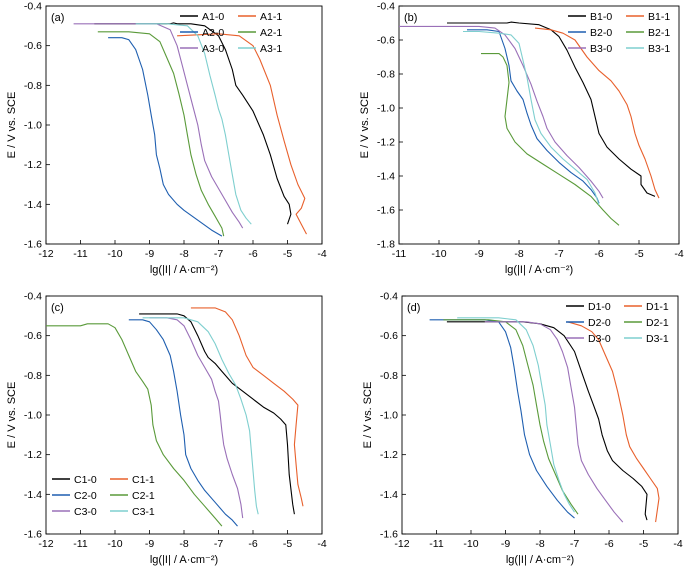 This screenshot has height=577, width=700. Describe the element at coordinates (599, 307) in the screenshot. I see `legend-label: D1-0` at that location.